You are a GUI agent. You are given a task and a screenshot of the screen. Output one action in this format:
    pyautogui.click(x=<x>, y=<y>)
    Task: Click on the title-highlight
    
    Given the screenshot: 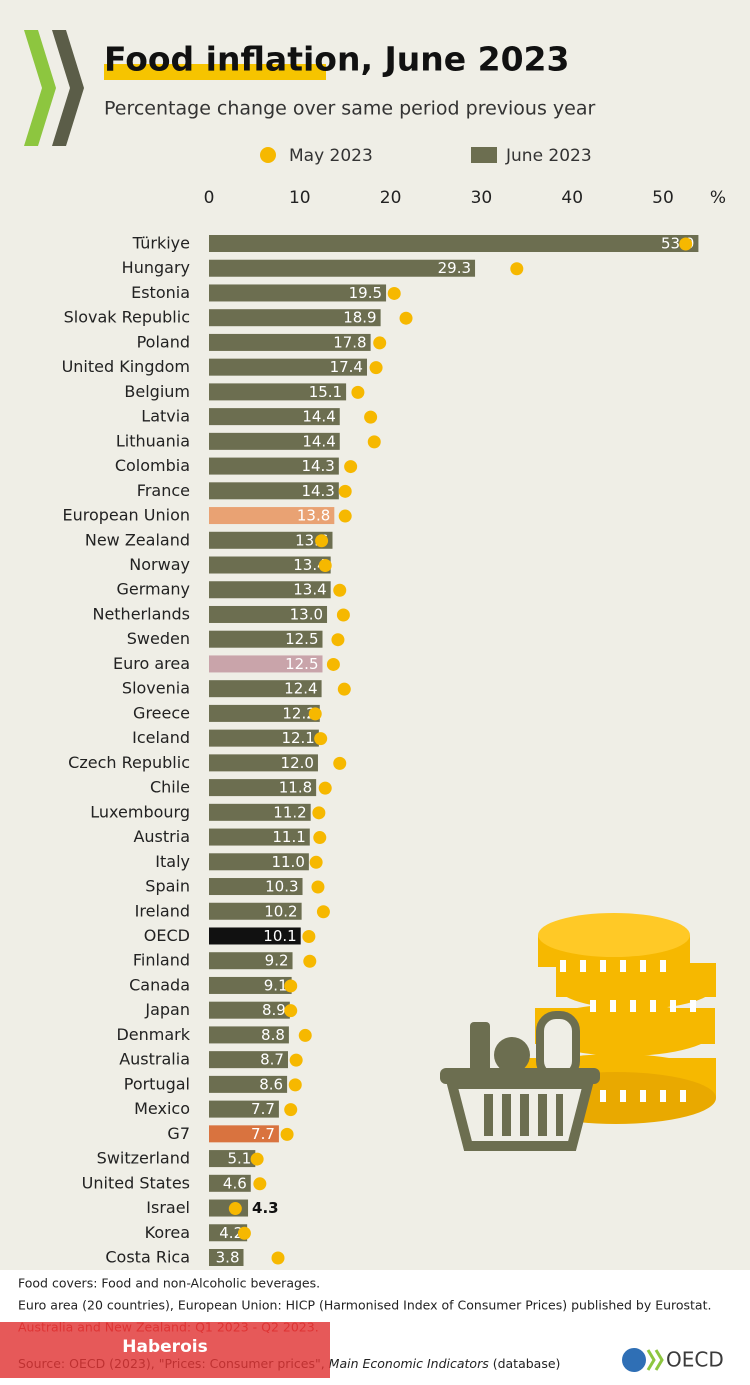 What is the action you would take?
    pyautogui.click(x=215, y=72)
    